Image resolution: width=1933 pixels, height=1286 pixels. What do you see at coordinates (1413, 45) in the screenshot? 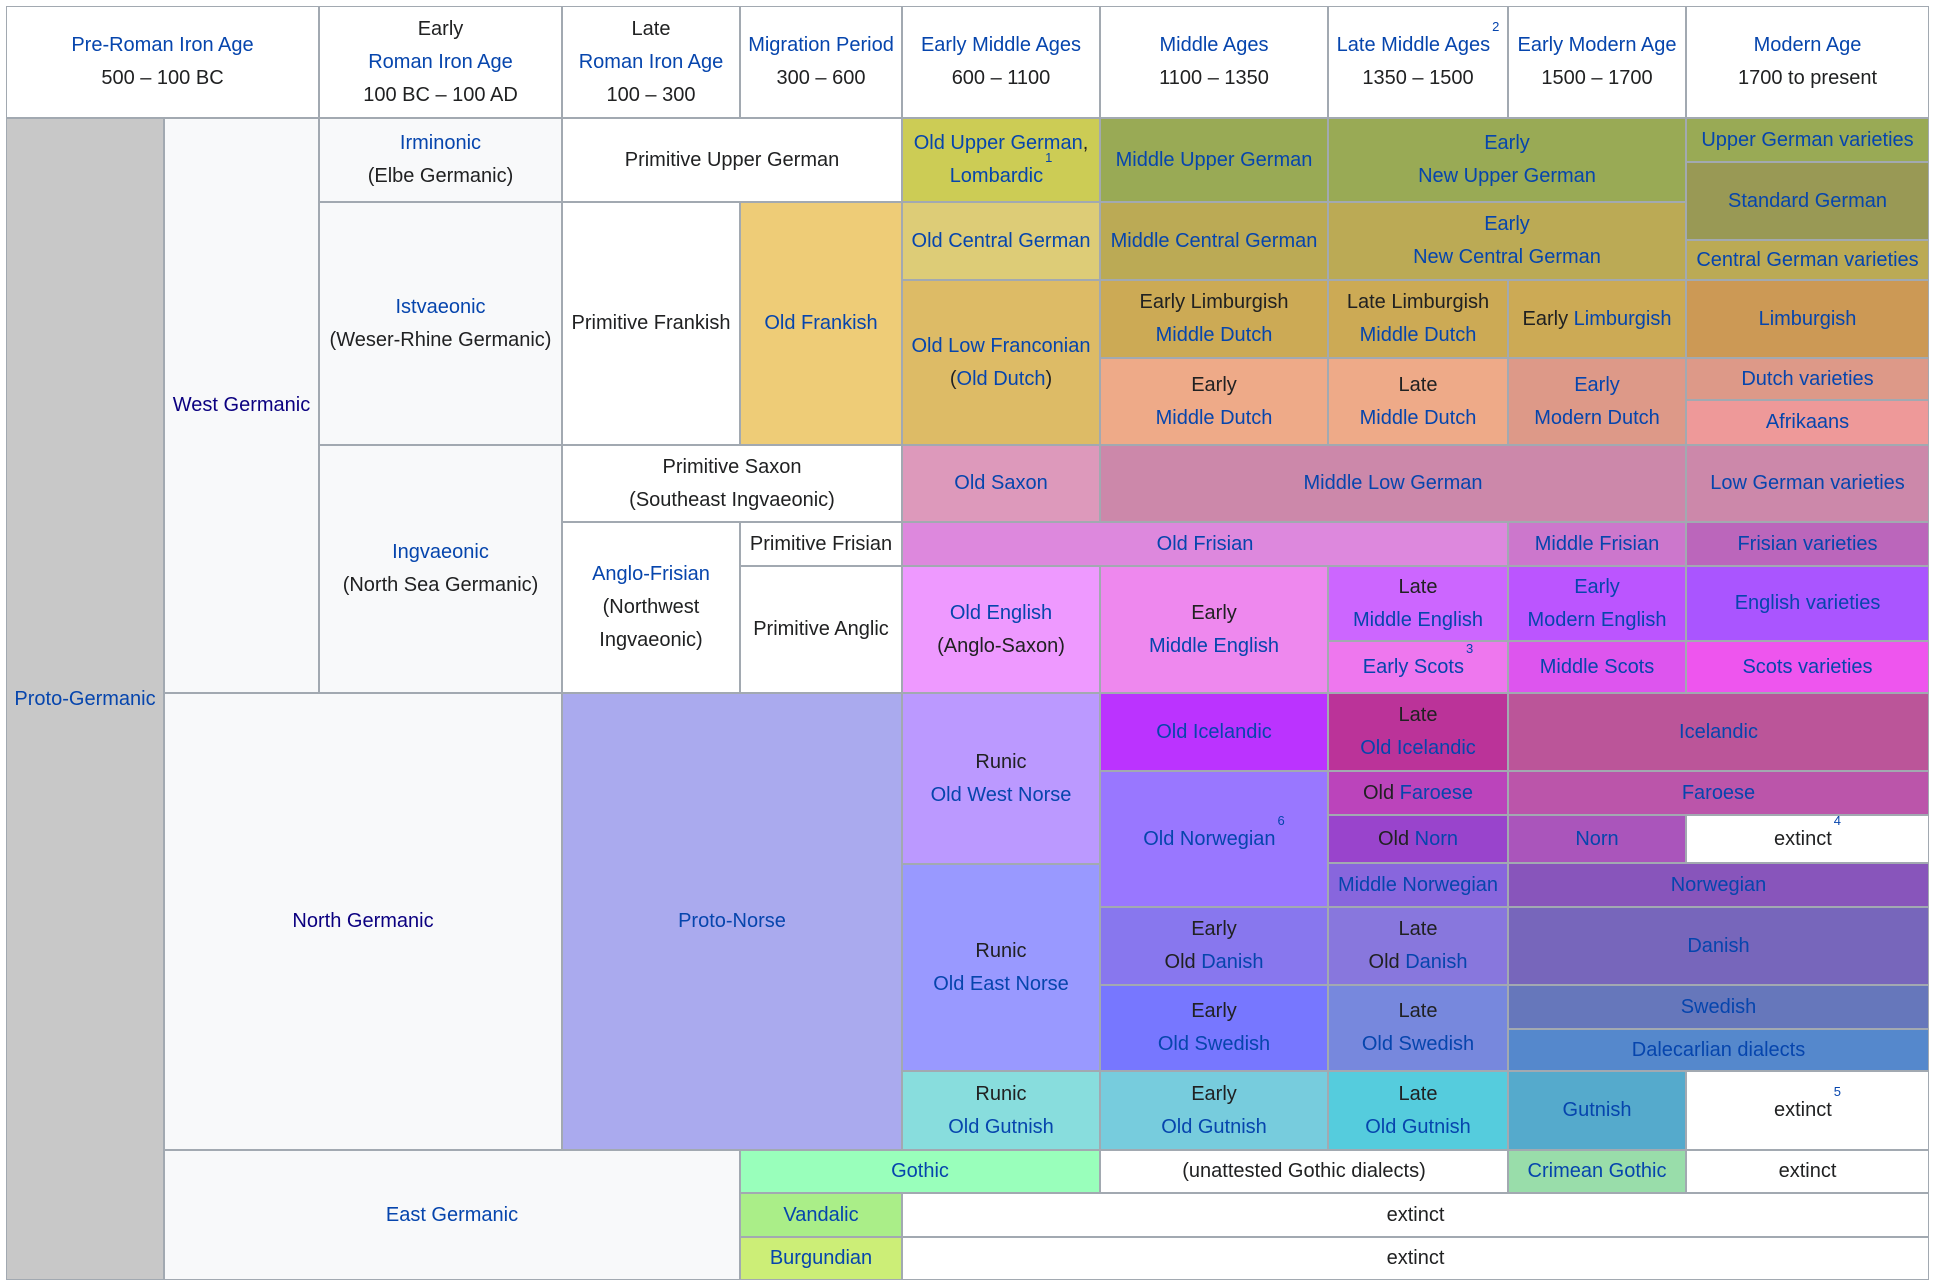
I see `cell-link: Late Middle Ages` at bounding box center [1413, 45].